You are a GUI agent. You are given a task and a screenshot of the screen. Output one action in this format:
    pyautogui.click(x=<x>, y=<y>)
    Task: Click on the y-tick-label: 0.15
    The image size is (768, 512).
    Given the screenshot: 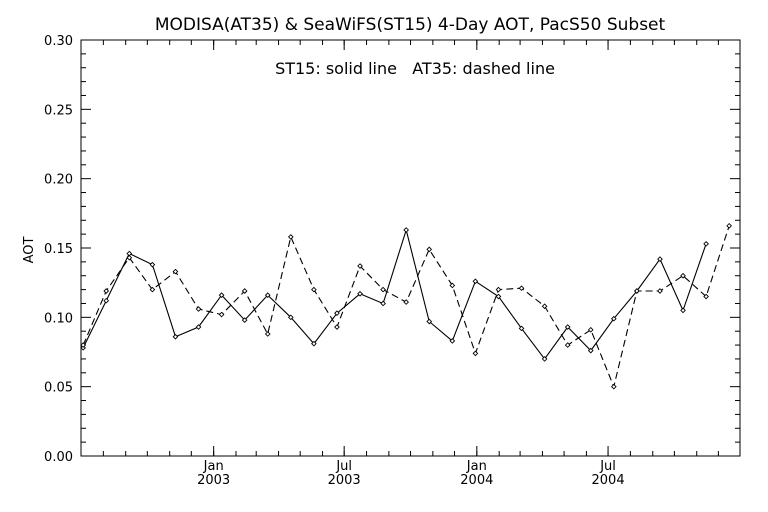 What is the action you would take?
    pyautogui.click(x=58, y=249)
    